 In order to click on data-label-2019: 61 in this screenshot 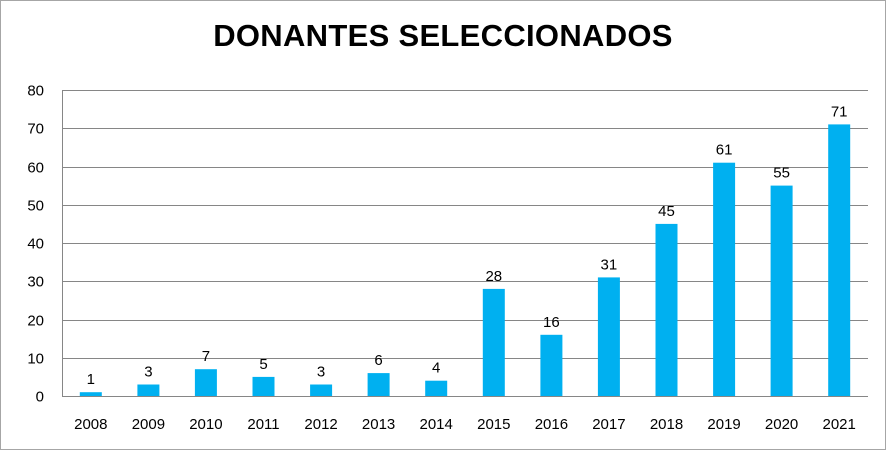, I will do `click(724, 150)`.